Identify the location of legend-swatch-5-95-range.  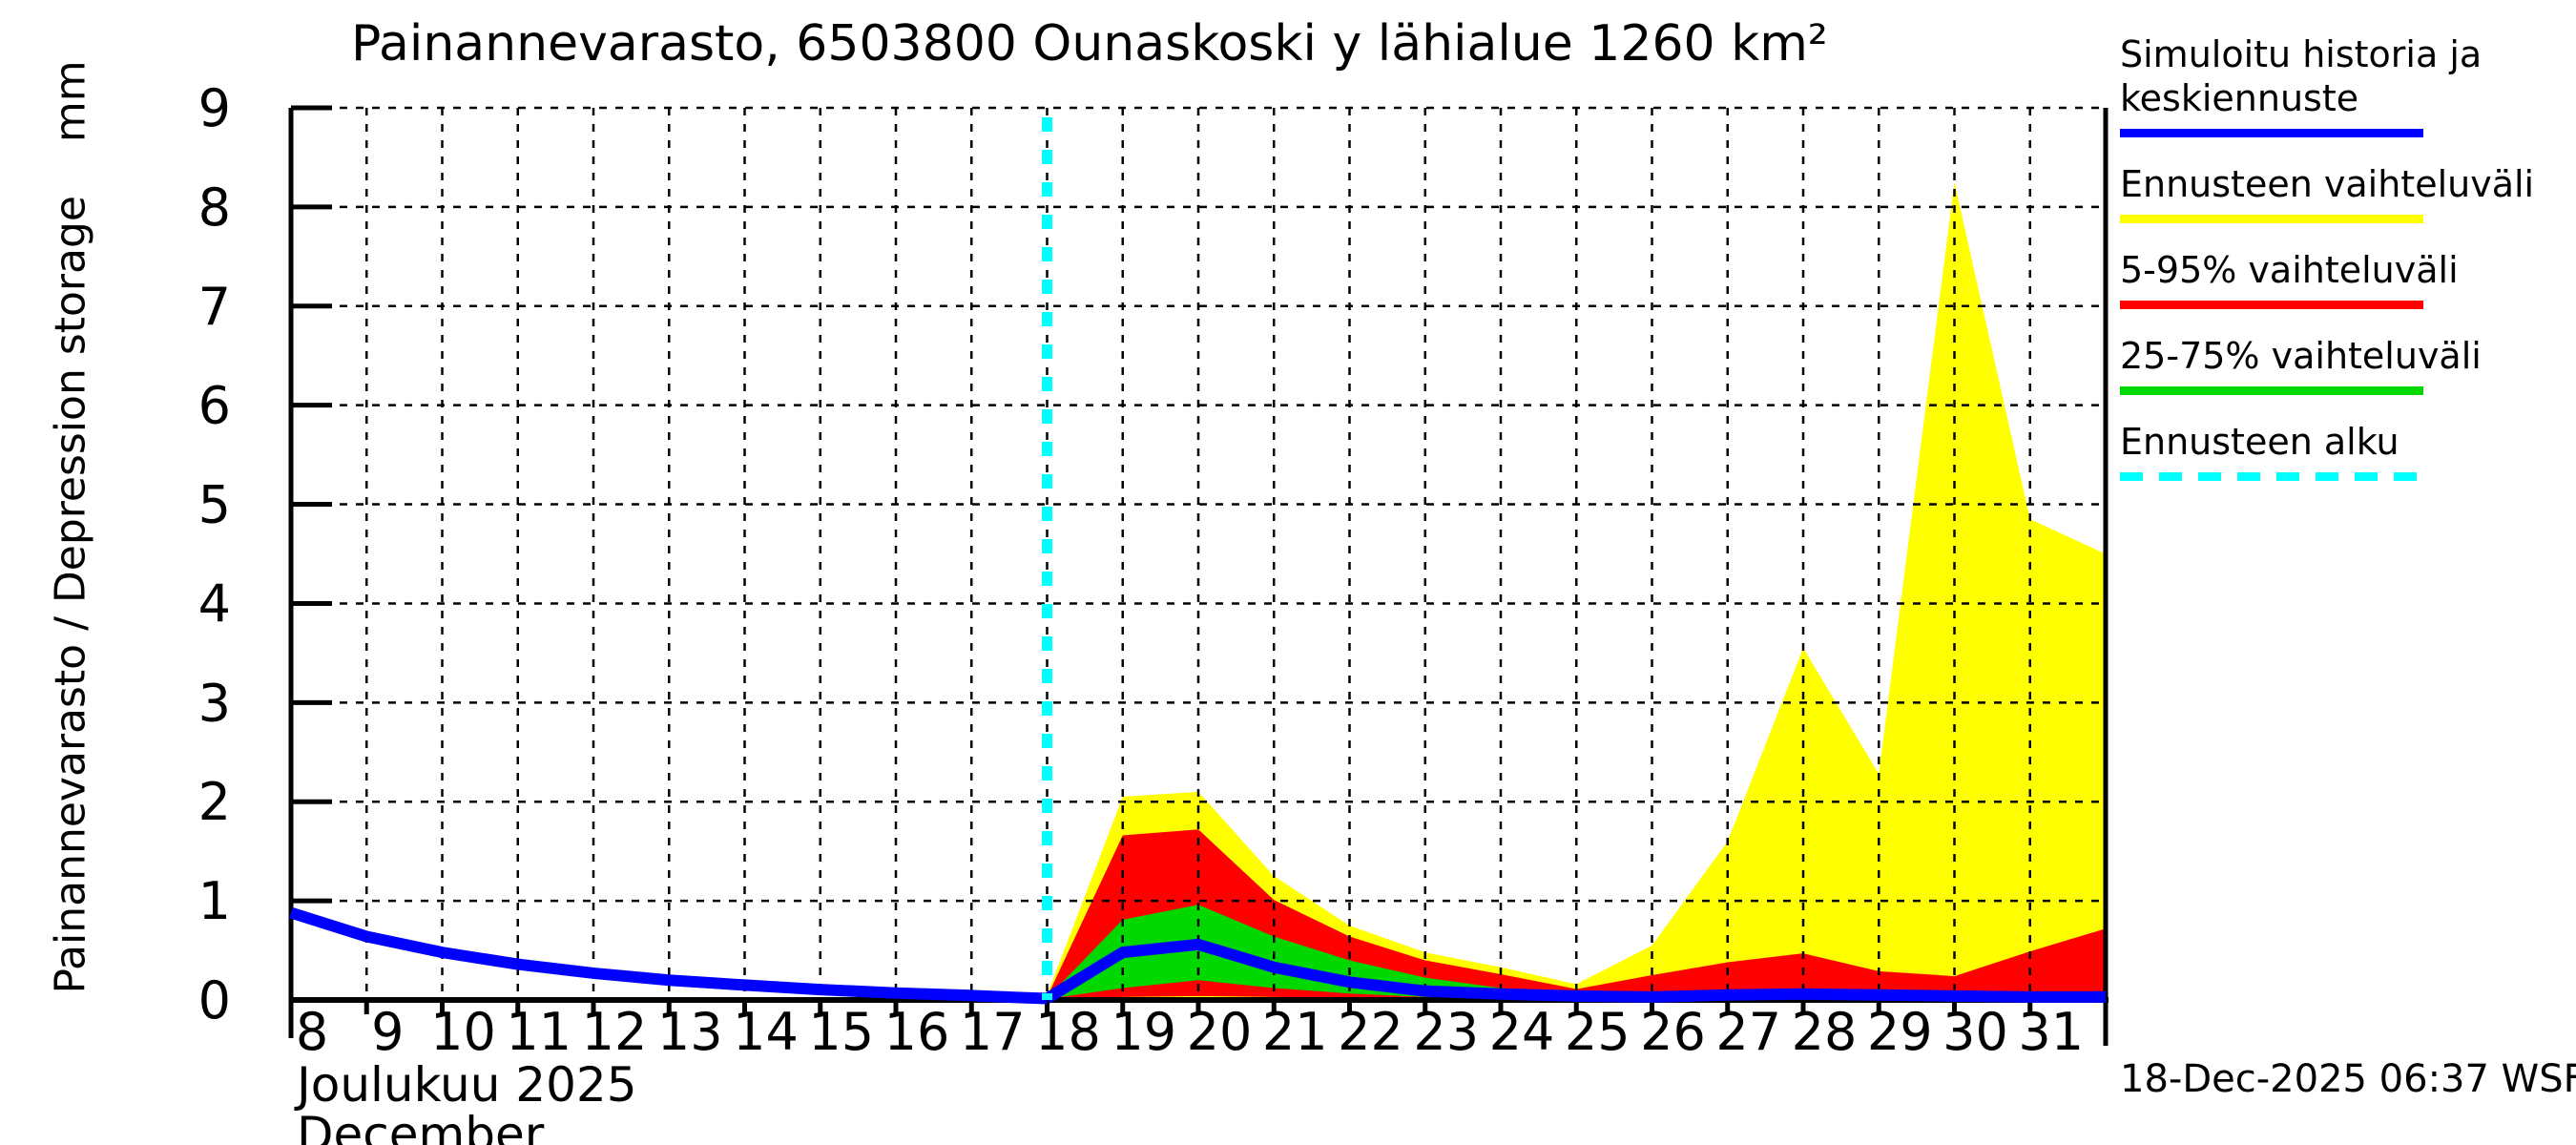
(2271, 305).